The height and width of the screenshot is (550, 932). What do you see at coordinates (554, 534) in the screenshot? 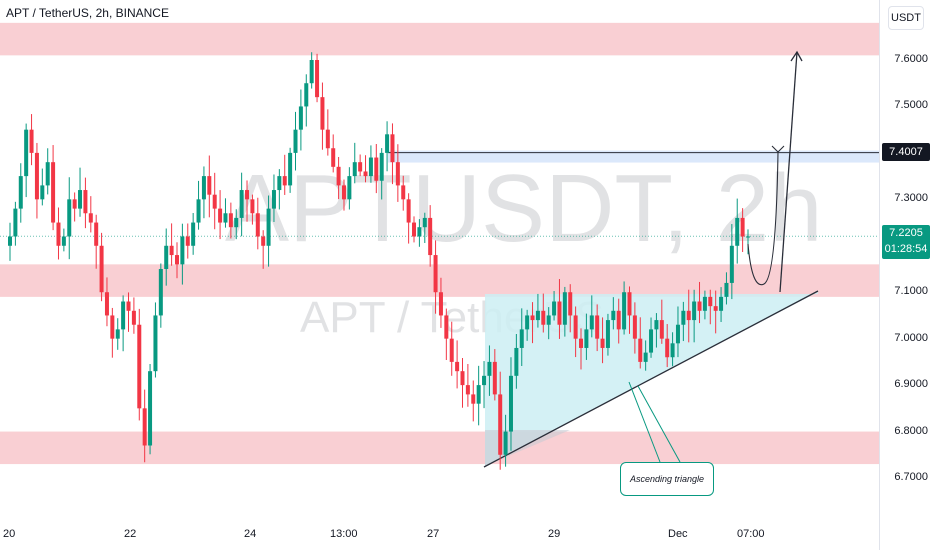
I see `x-tick-label: 29` at bounding box center [554, 534].